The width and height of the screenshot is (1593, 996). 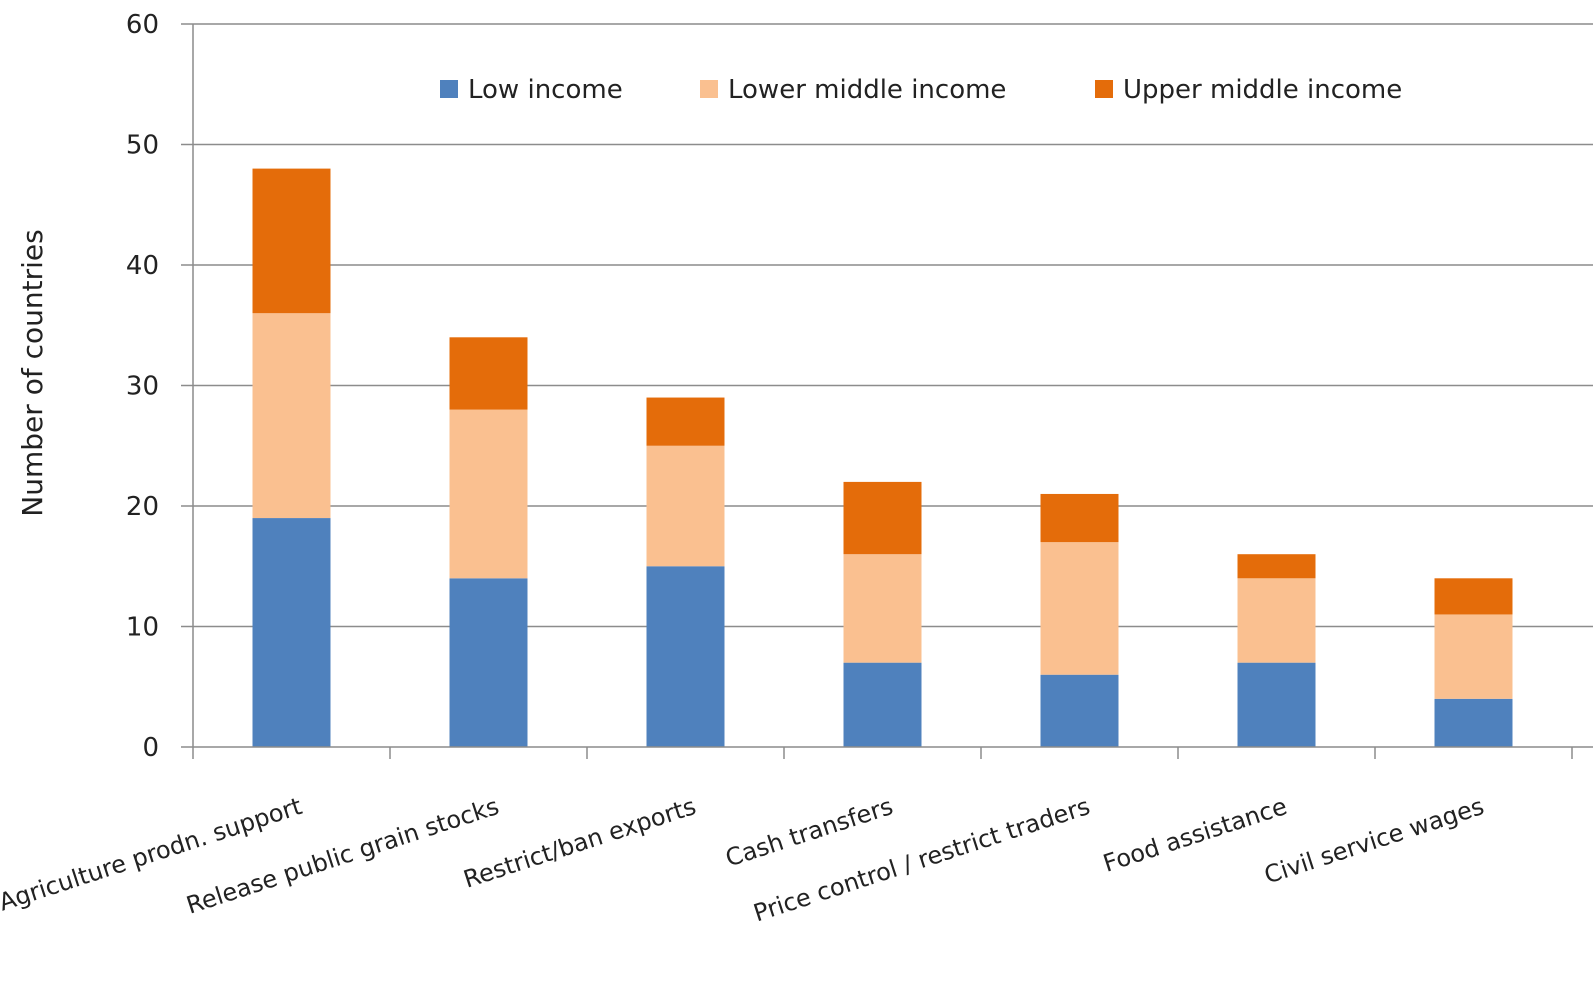 What do you see at coordinates (809, 832) in the screenshot?
I see `x-category-label: Cash transfers` at bounding box center [809, 832].